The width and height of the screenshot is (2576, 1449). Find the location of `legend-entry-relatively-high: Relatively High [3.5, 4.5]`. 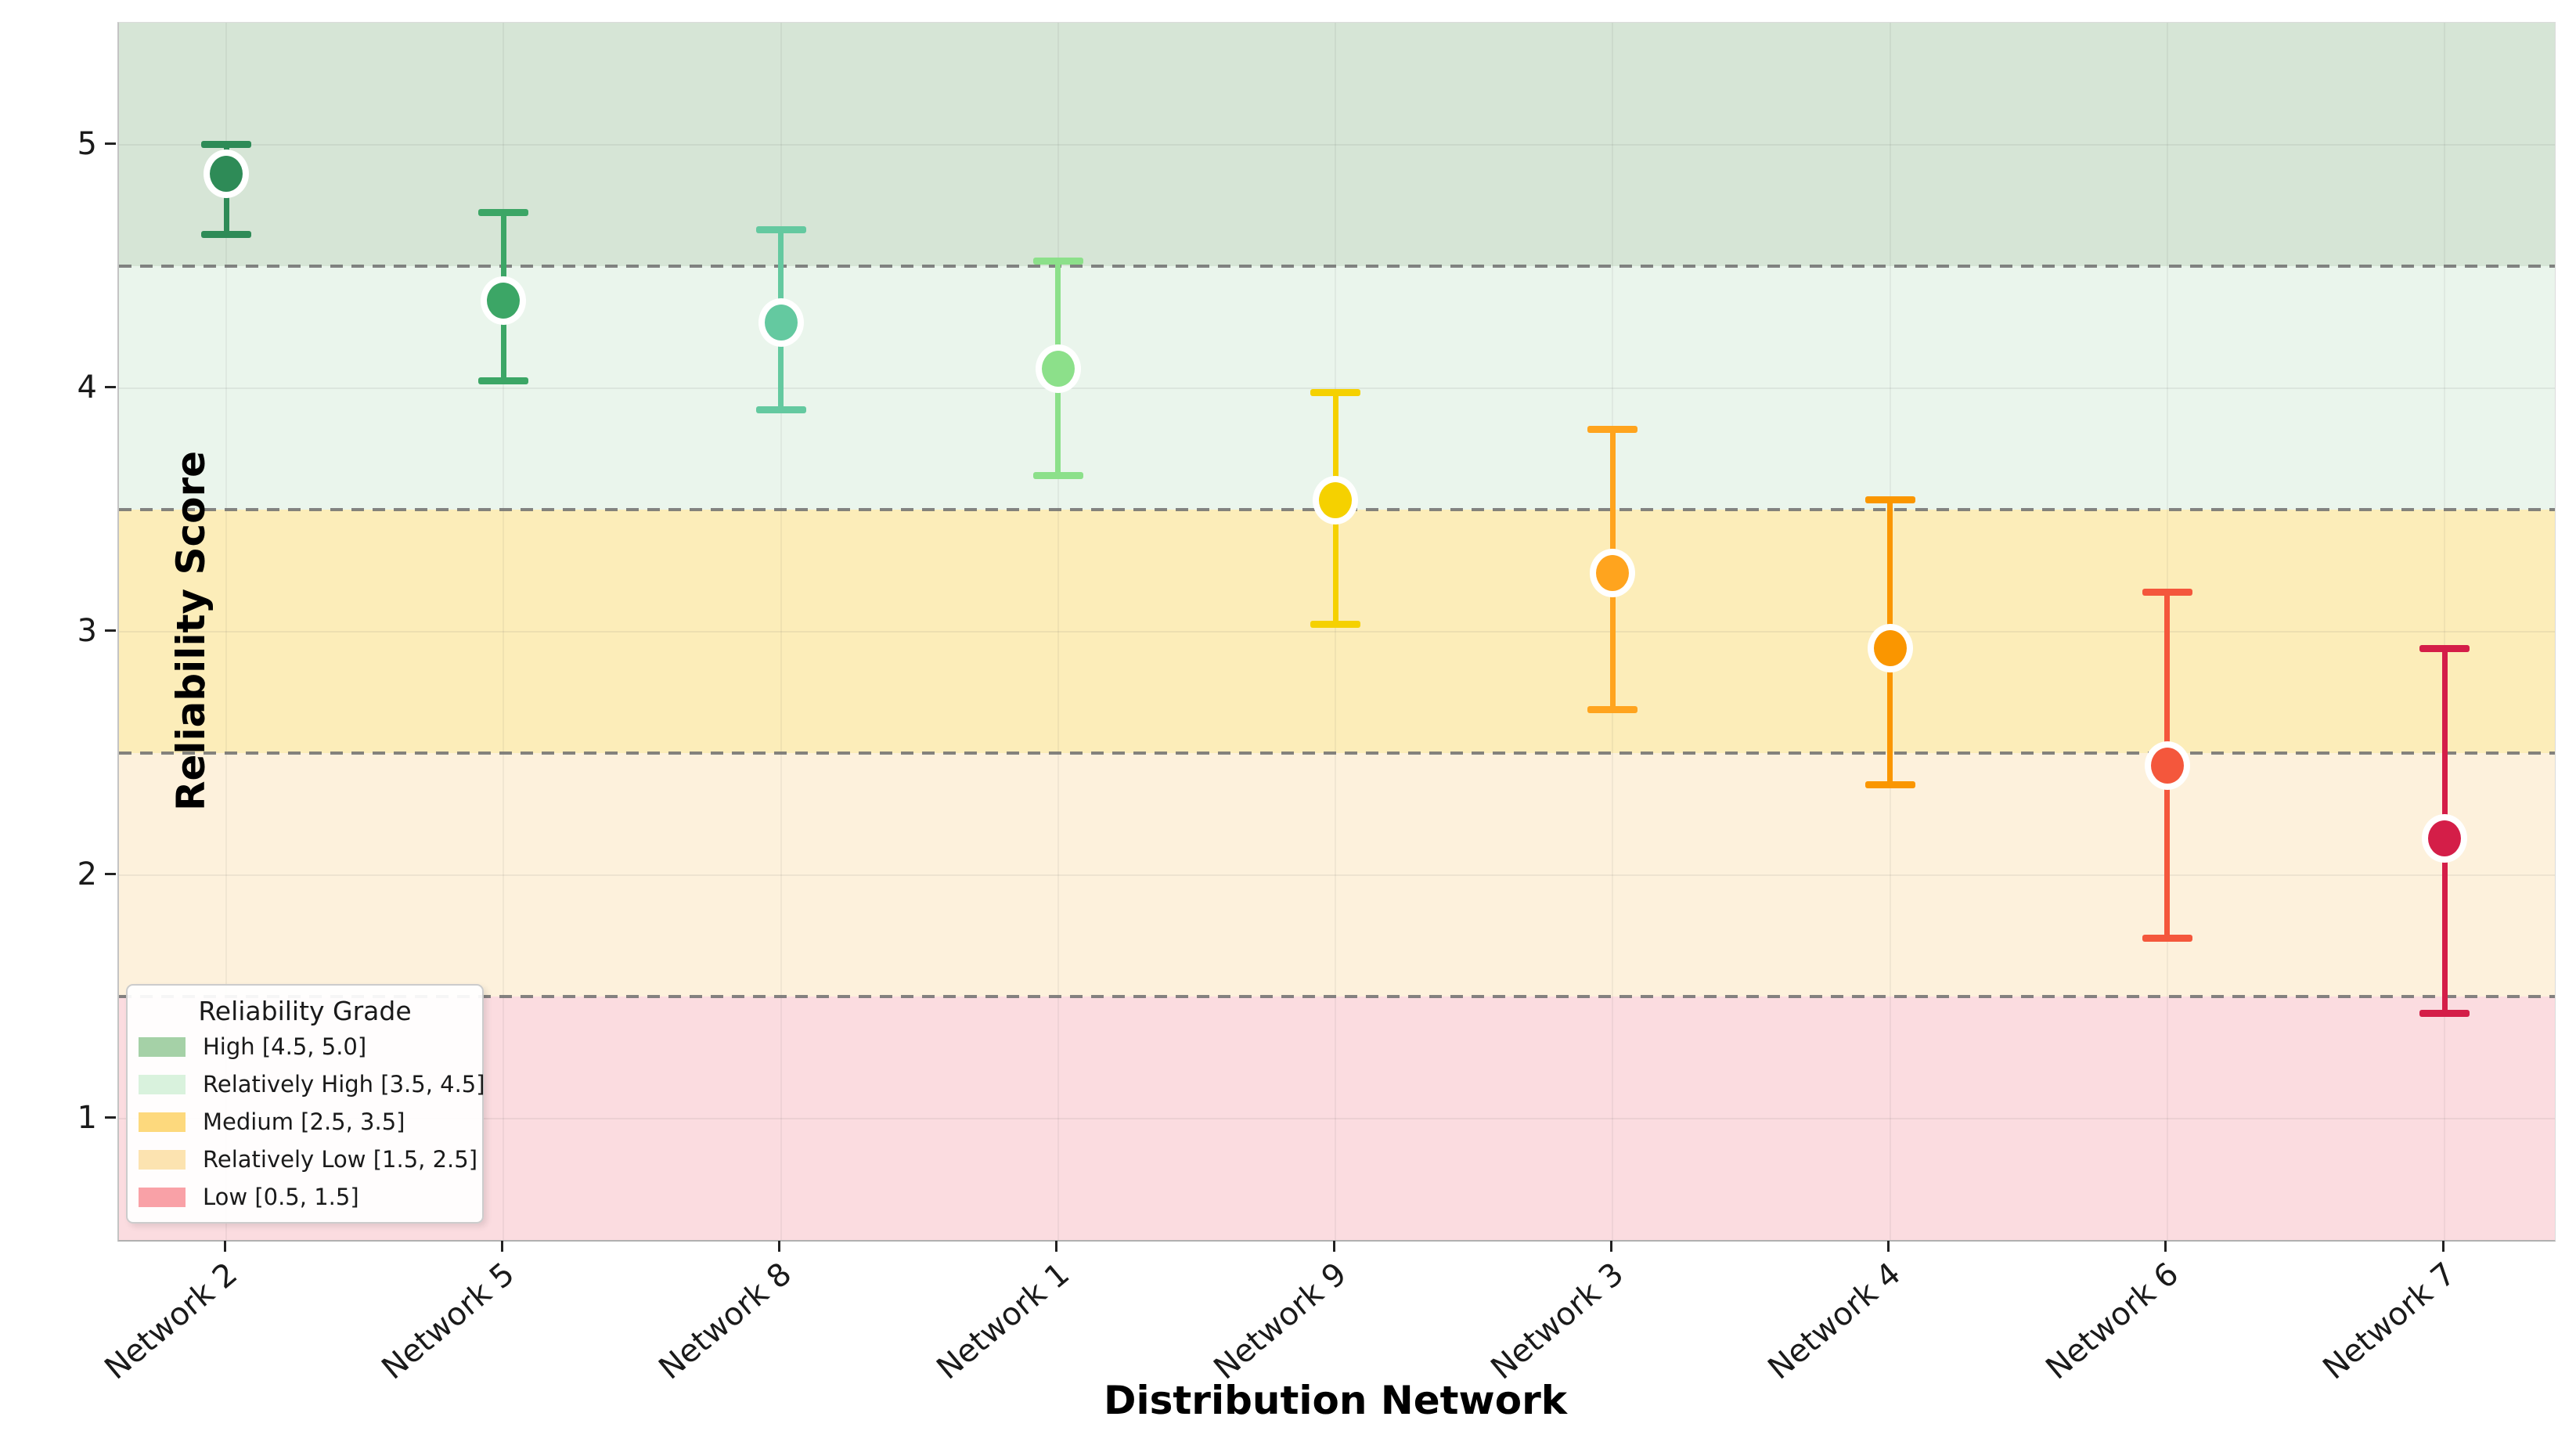

legend-entry-relatively-high: Relatively High [3.5, 4.5] is located at coordinates (306, 1084).